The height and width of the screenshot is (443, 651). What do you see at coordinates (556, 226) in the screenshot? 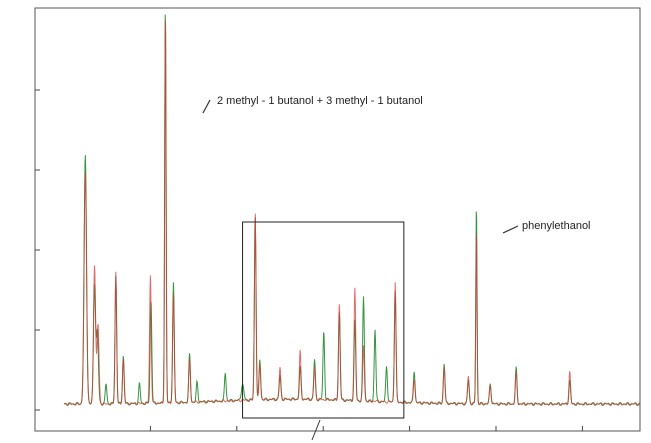
I see `annotation-phenylethanol: phenylethanol` at bounding box center [556, 226].